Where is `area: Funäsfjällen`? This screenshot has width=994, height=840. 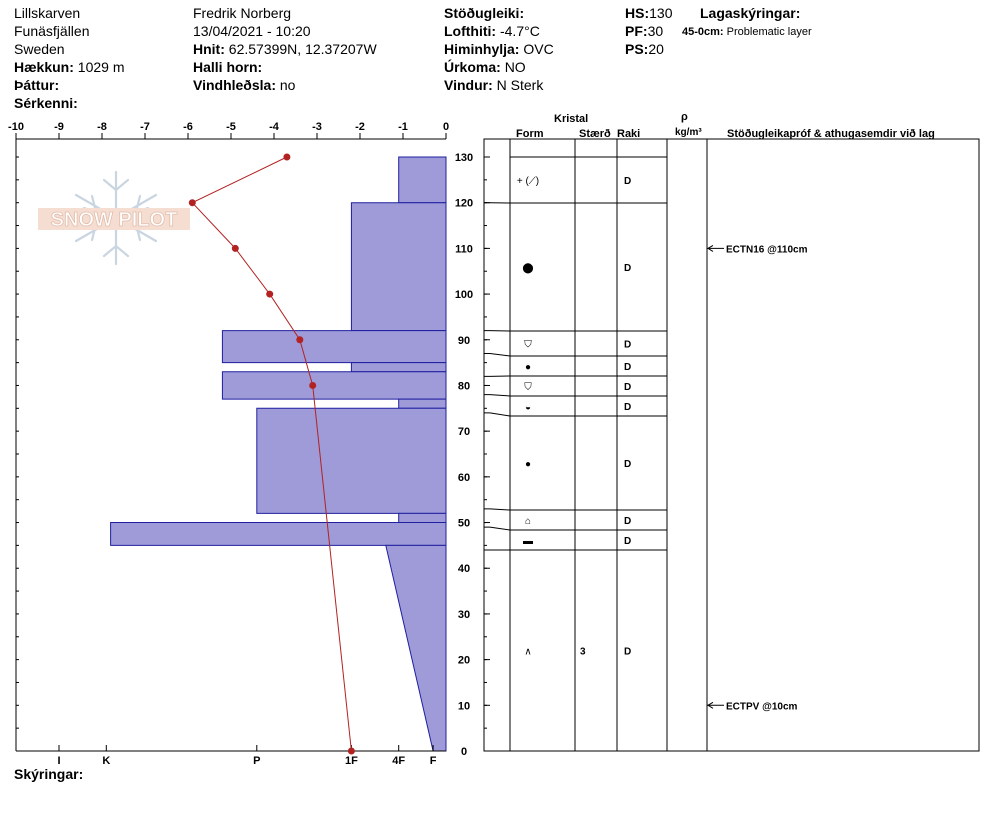
area: Funäsfjällen is located at coordinates (52, 31).